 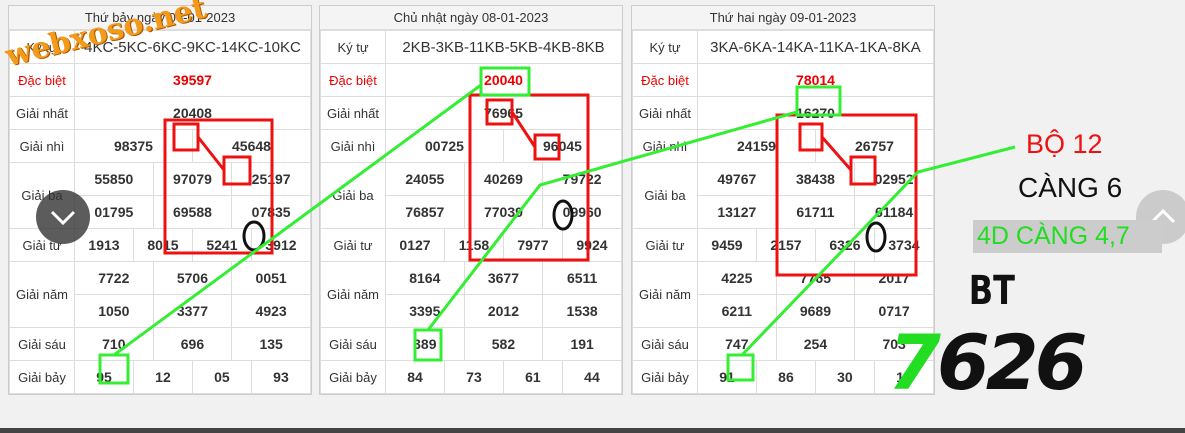 What do you see at coordinates (192, 47) in the screenshot?
I see `prize-number: 4KC-5KC-6KC-9KC-14KC-10KC` at bounding box center [192, 47].